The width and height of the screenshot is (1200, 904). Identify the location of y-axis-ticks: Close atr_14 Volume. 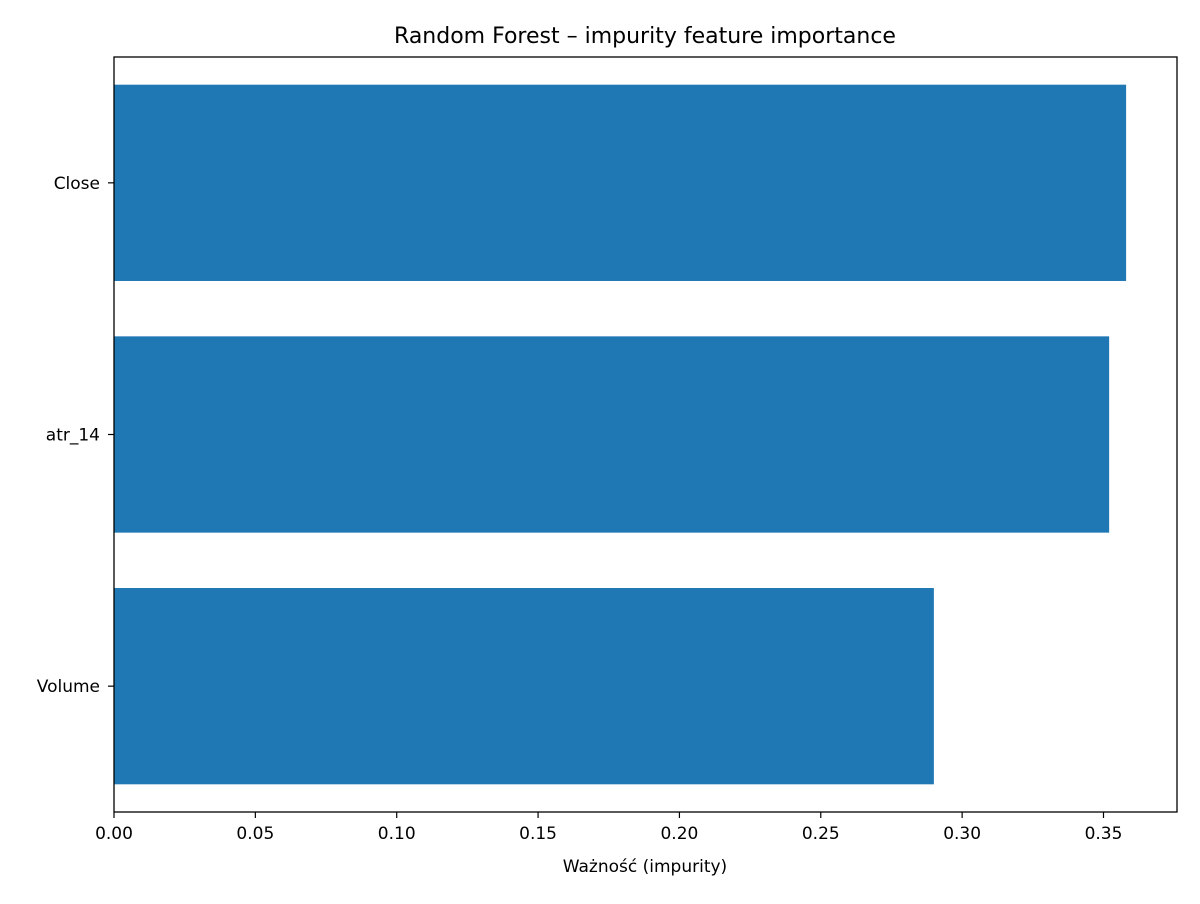
(75, 435).